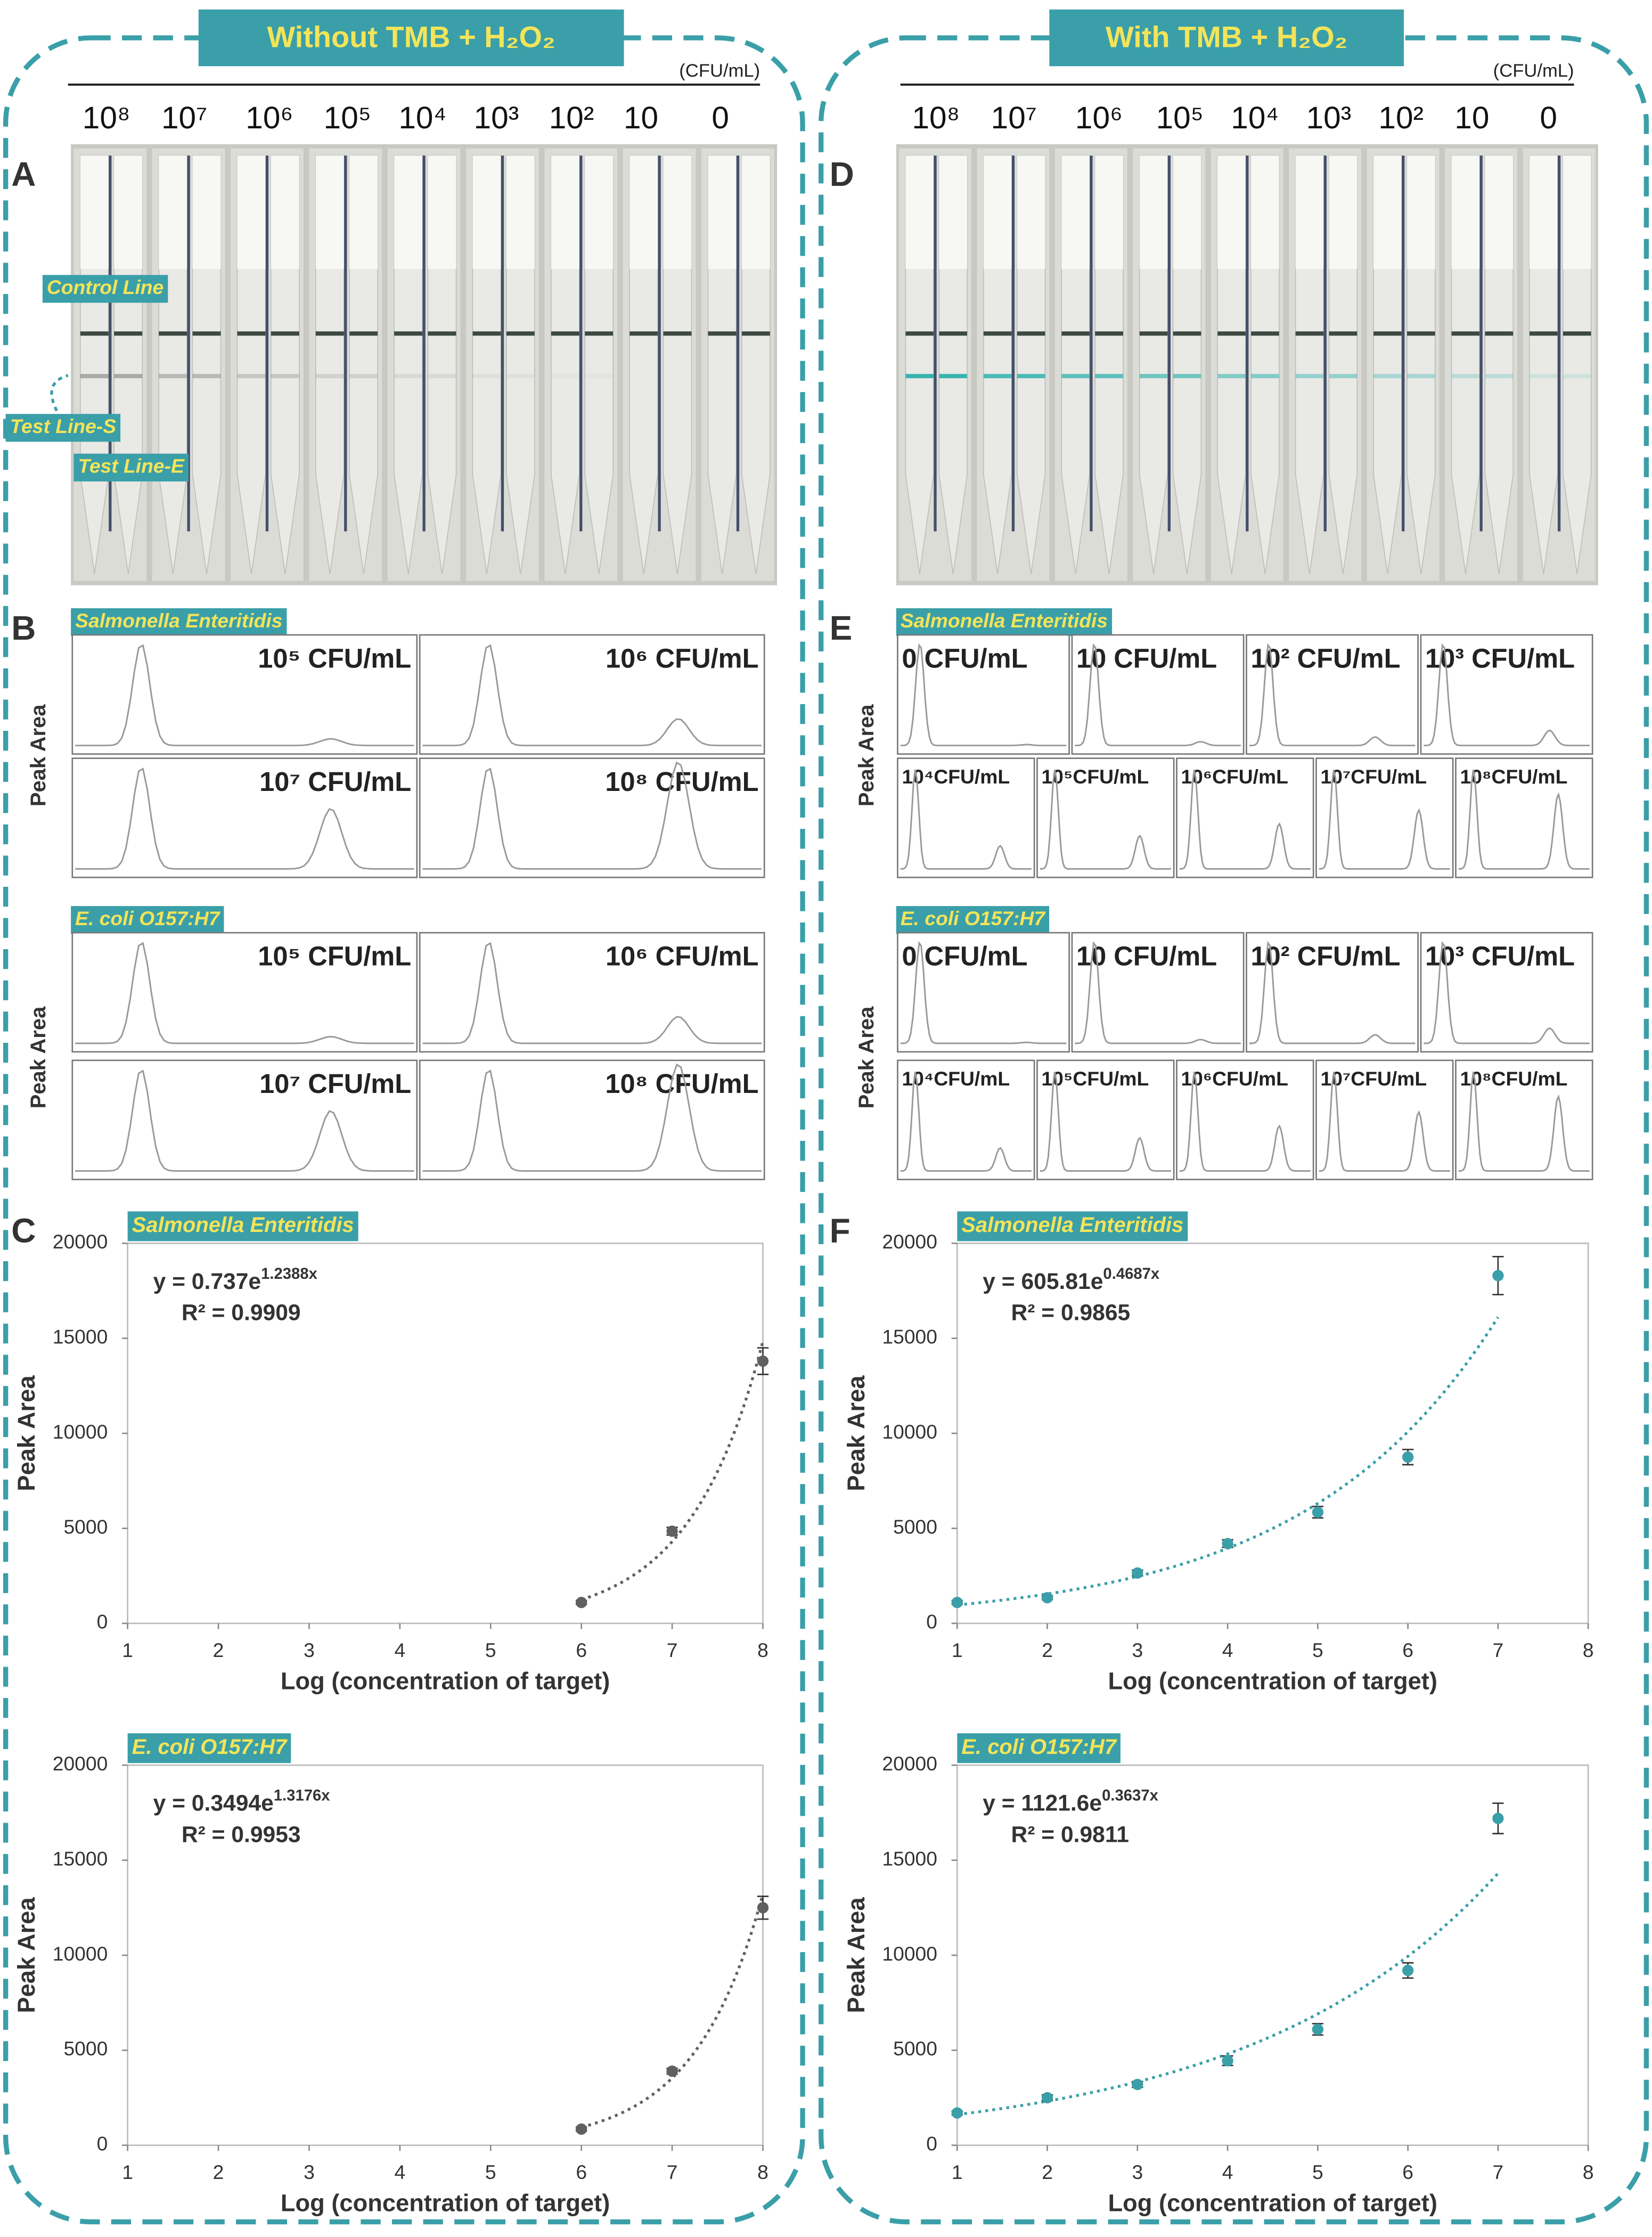 The image size is (1652, 2237). Describe the element at coordinates (840, 1231) in the screenshot. I see `panel-letter: F` at that location.